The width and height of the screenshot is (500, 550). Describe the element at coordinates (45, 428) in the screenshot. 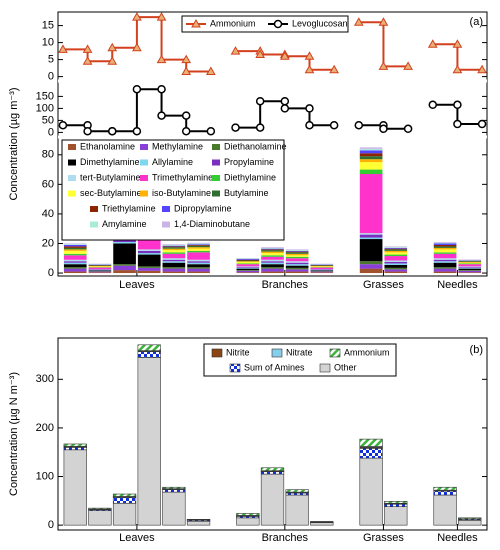

I see `y-tick-label: 200` at that location.